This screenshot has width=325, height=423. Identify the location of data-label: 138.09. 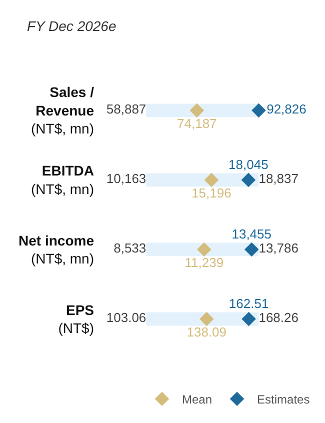
(206, 332).